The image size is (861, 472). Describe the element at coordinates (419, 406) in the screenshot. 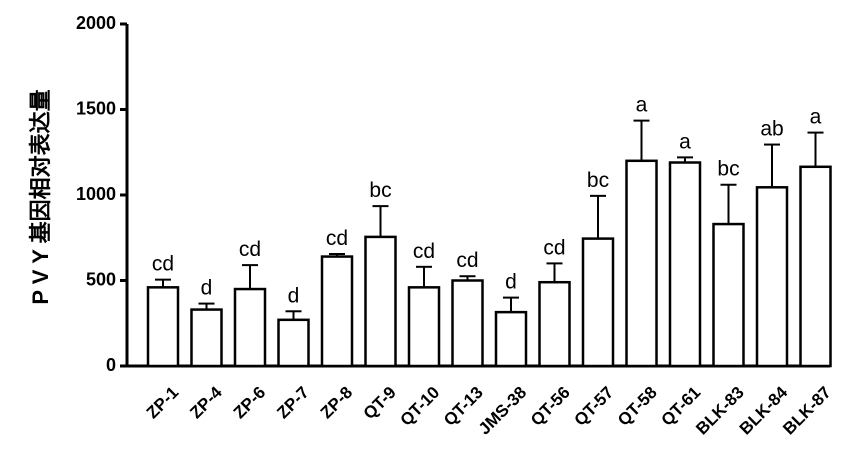

I see `category-label: QT-10` at that location.